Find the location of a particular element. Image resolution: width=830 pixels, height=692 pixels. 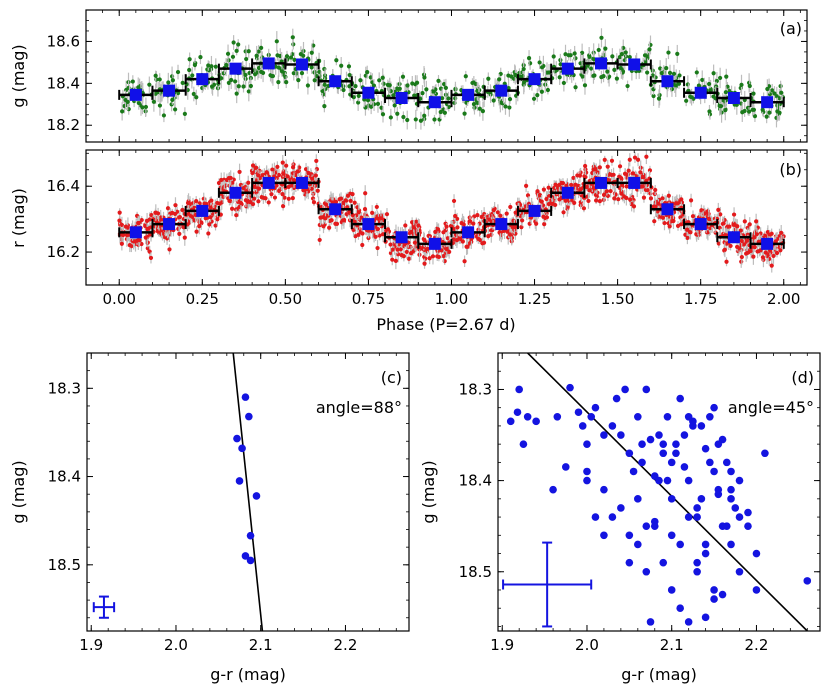

panel-b-label: (b) is located at coordinates (790, 169).